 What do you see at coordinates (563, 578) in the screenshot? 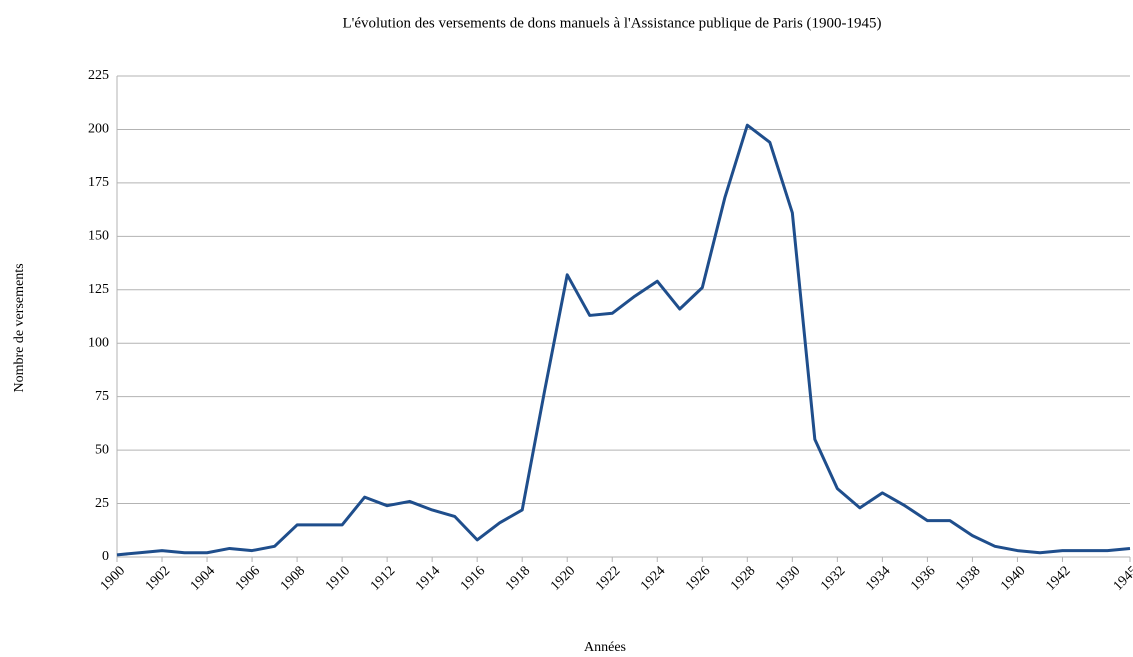
I see `x-tick-label: 1920` at bounding box center [563, 578].